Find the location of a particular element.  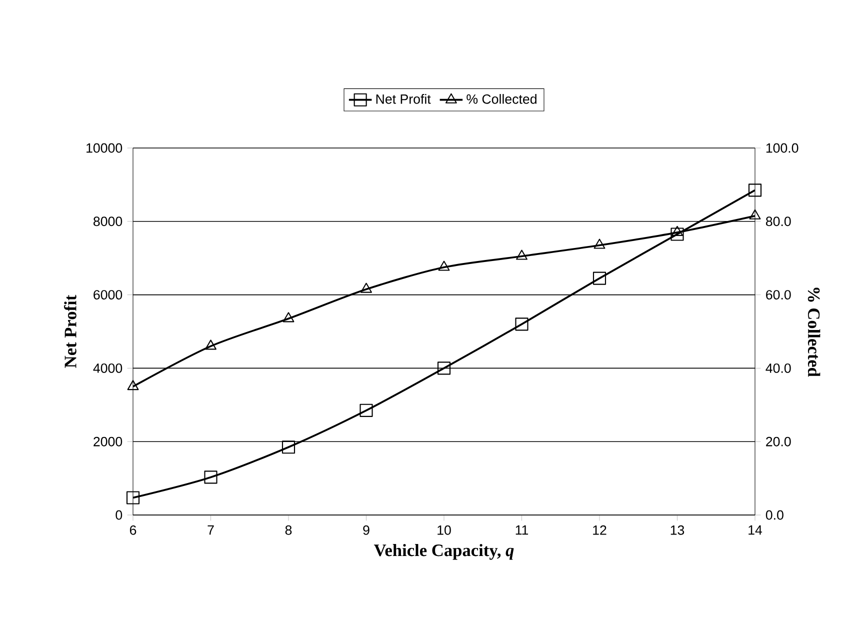

y-tick-label: 2000 is located at coordinates (108, 441).